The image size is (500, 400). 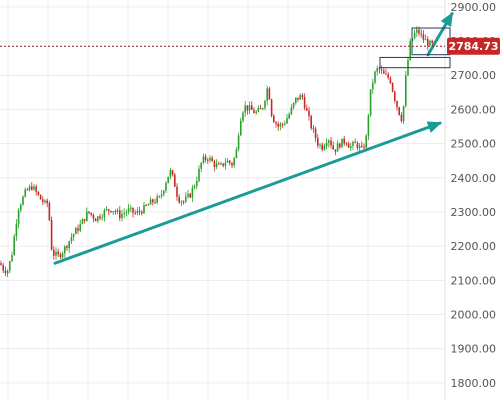 I want to click on y-tick-label: 2500.00, so click(x=474, y=144).